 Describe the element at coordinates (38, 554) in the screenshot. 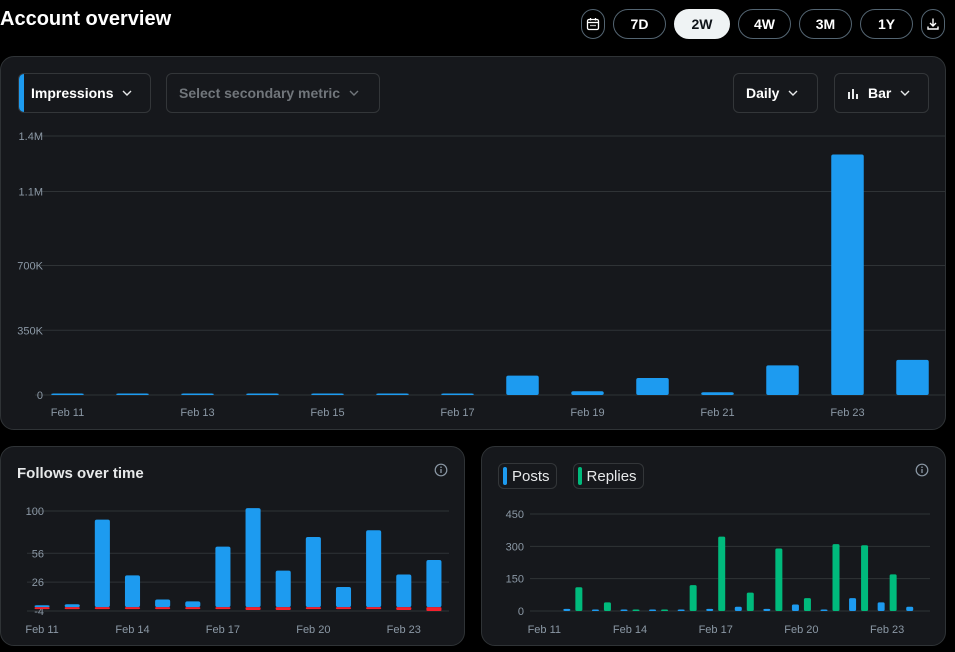

I see `y-tick-label: 56` at that location.